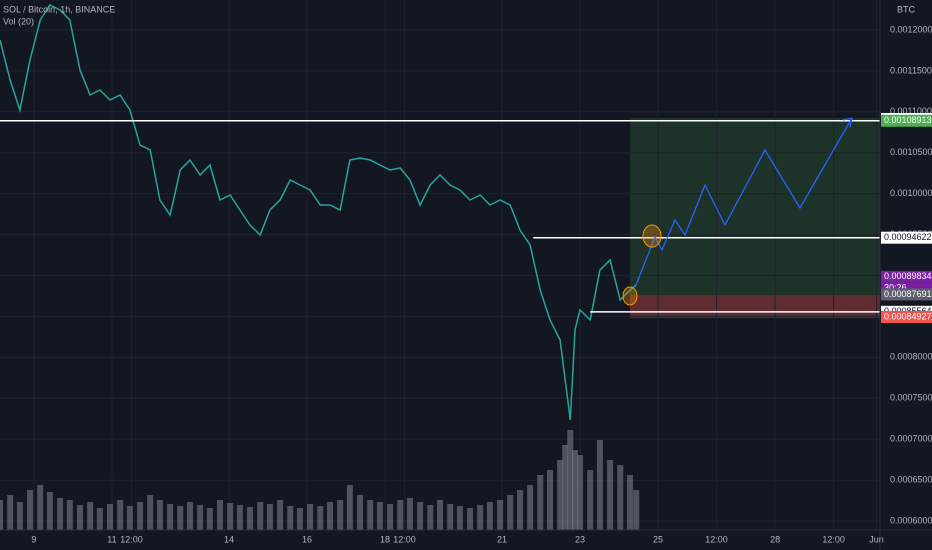 The image size is (932, 550). What do you see at coordinates (755, 306) in the screenshot?
I see `stop-zone` at bounding box center [755, 306].